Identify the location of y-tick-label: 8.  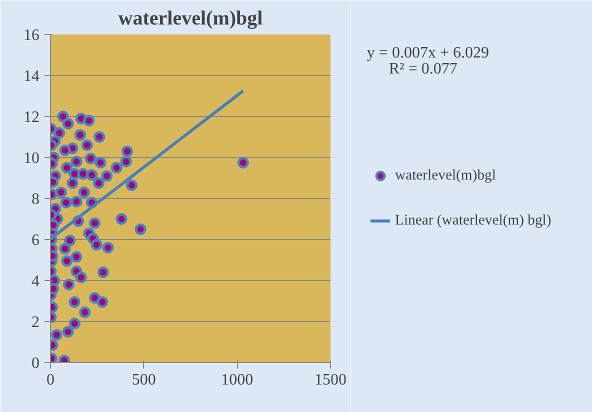
(36, 199).